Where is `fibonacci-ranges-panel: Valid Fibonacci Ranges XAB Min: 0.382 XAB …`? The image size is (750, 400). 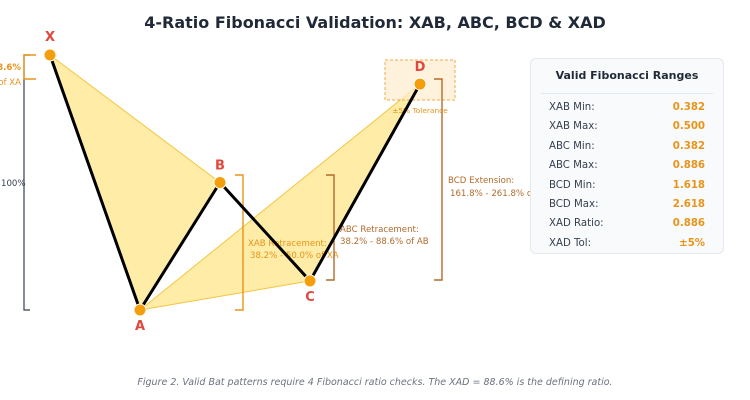
fibonacci-ranges-panel: Valid Fibonacci Ranges XAB Min: 0.382 XAB … is located at coordinates (627, 156).